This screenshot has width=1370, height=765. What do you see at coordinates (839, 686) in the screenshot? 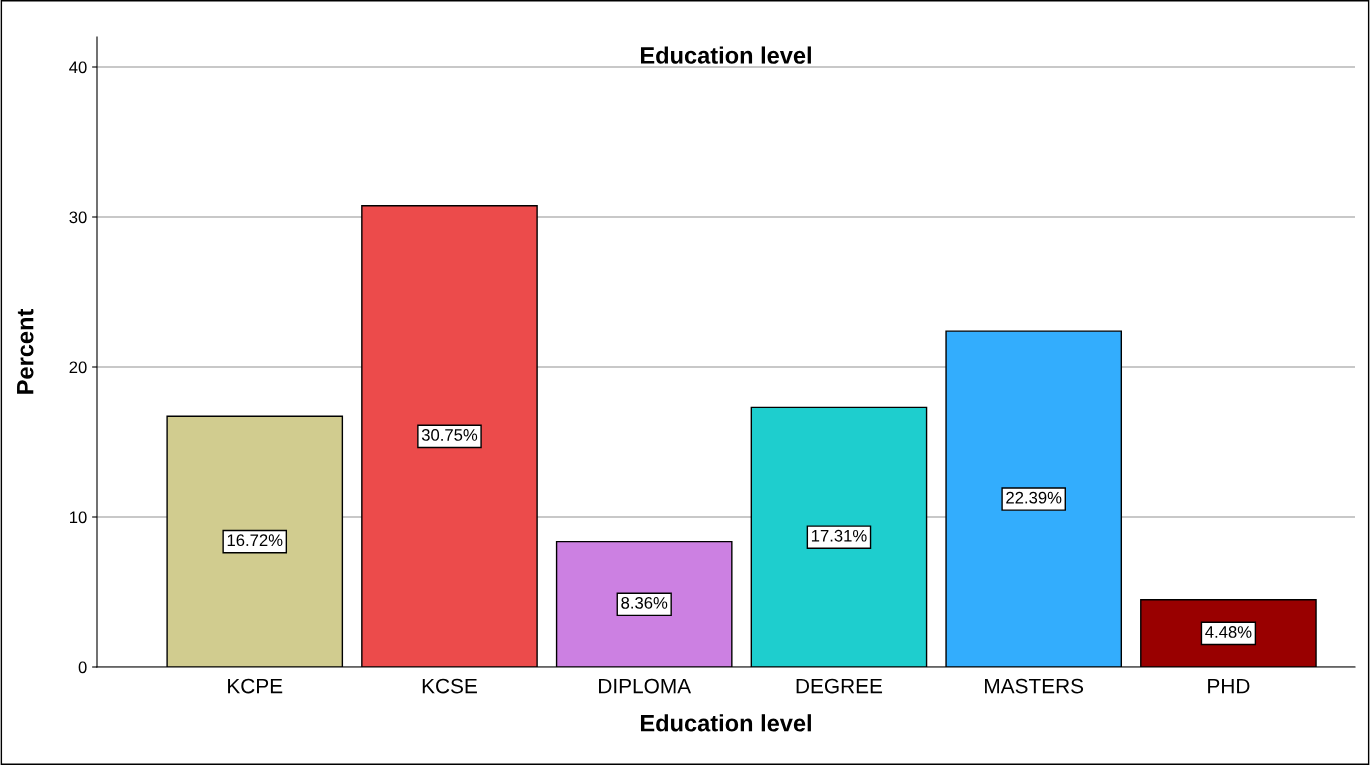
I see `x-tick-label: DEGREE` at bounding box center [839, 686].